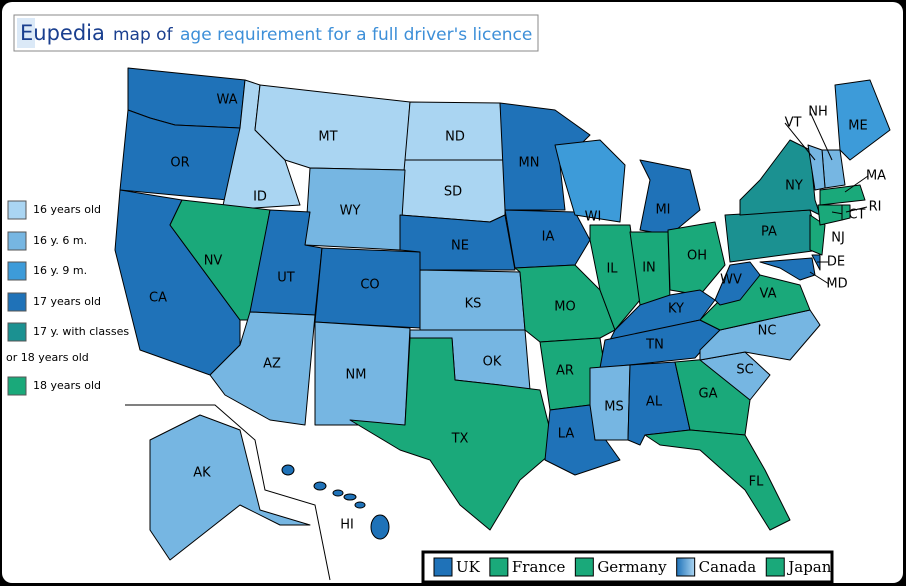 Image resolution: width=906 pixels, height=586 pixels. What do you see at coordinates (468, 567) in the screenshot?
I see `comparison-label: UK` at bounding box center [468, 567].